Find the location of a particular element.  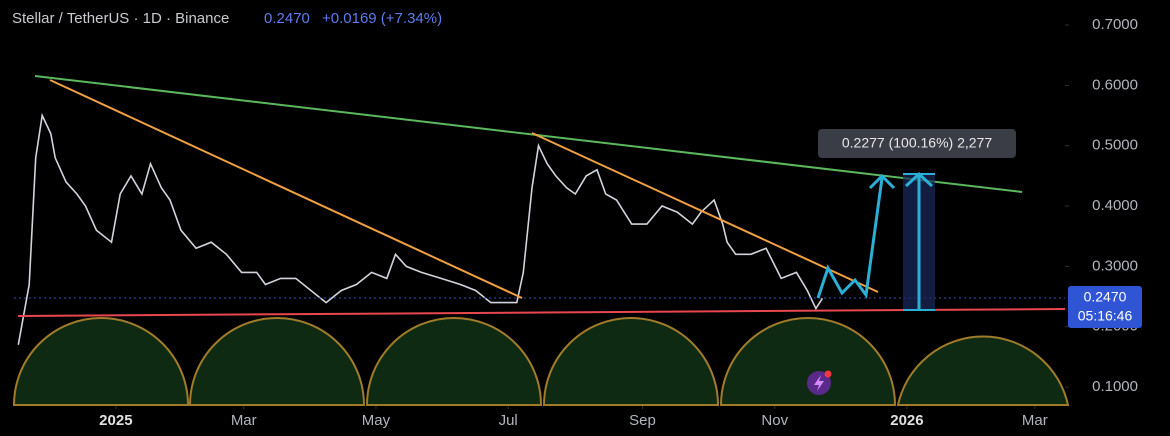

trend-line is located at coordinates (705, 212).